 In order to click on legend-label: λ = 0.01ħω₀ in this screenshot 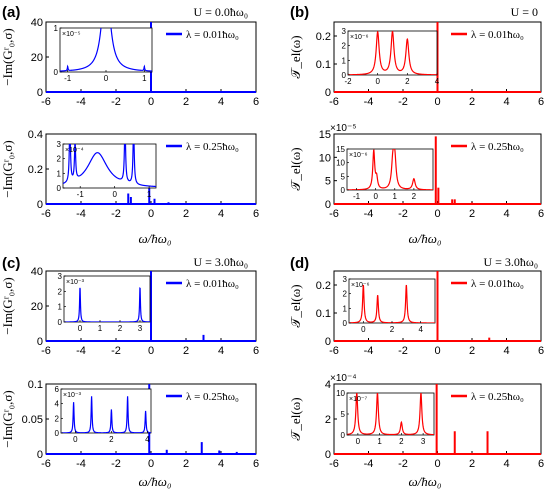, I will do `click(212, 35)`.